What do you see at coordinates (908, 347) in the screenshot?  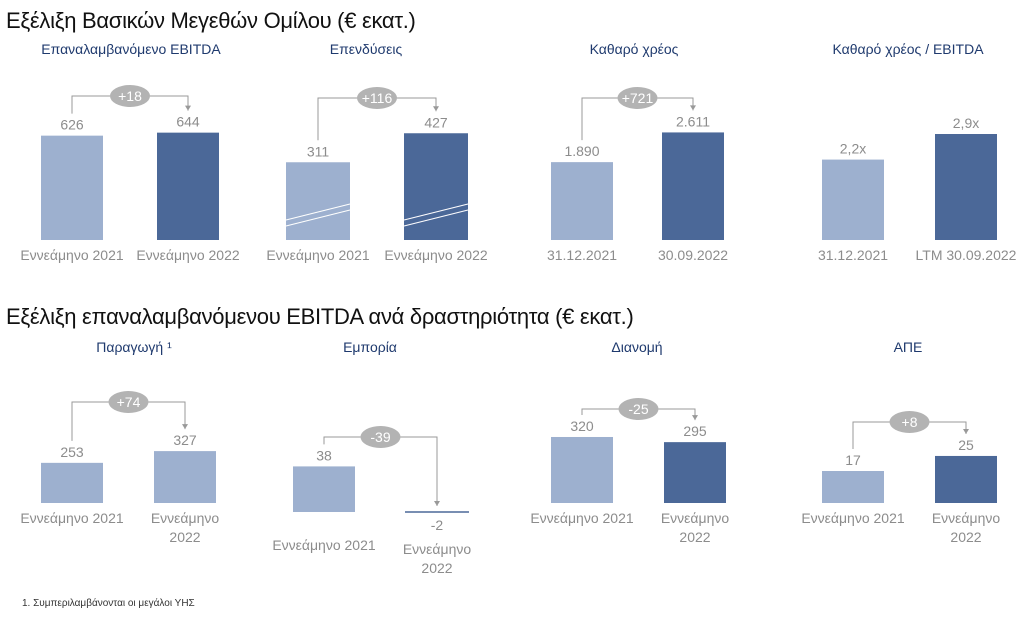 I see `chart-title-res: ΑΠΕ` at bounding box center [908, 347].